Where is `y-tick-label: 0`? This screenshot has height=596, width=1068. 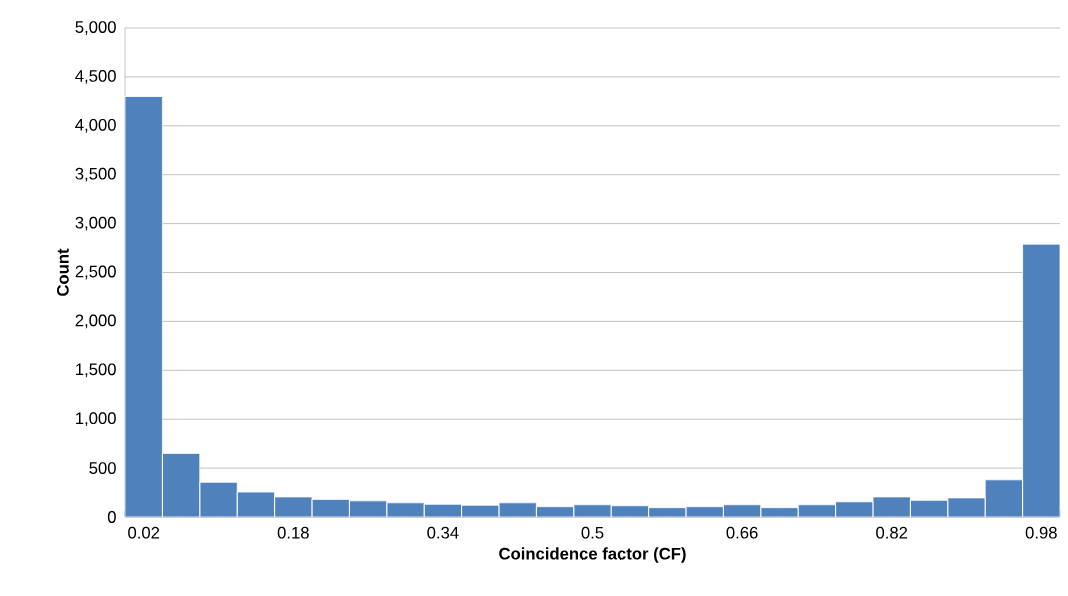 y-tick-label: 0 is located at coordinates (111, 517).